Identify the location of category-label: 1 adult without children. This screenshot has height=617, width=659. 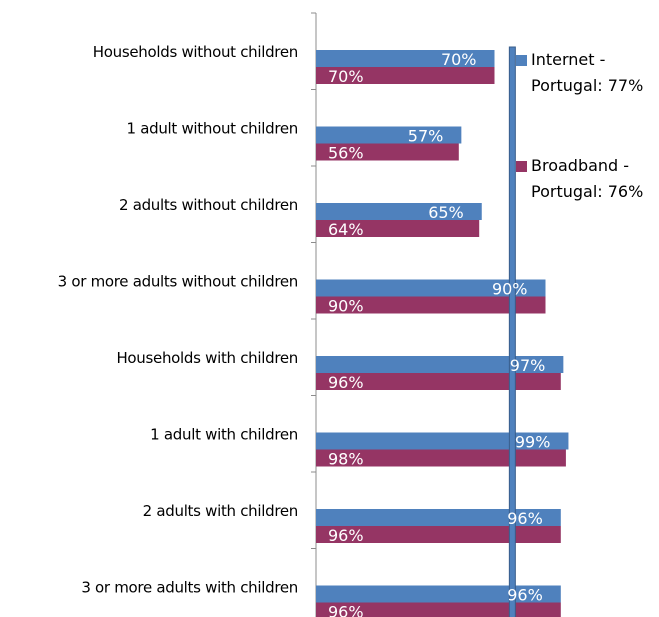
(213, 129).